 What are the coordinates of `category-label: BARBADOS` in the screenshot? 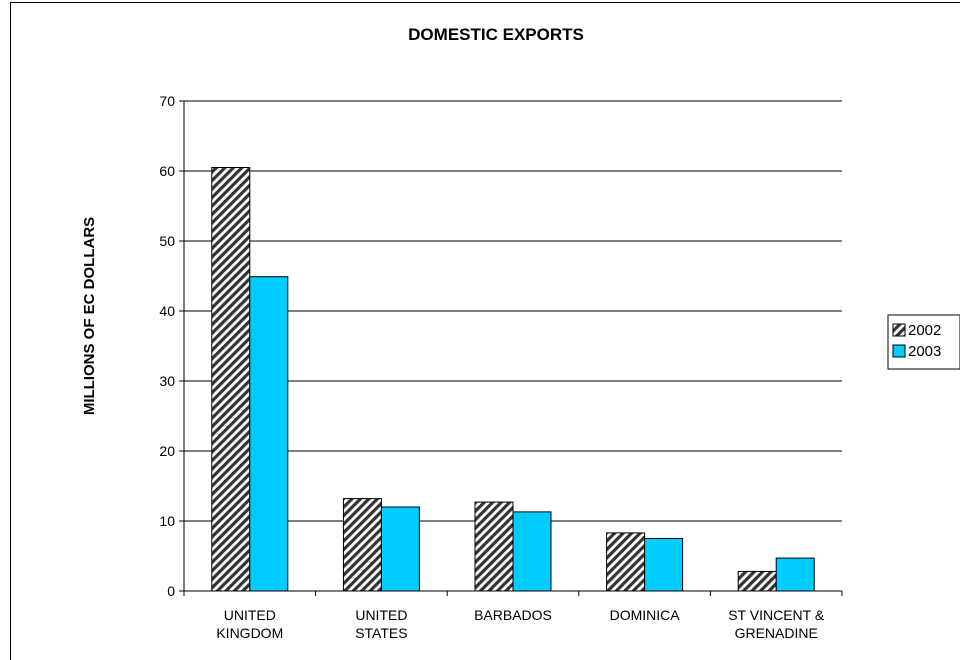 It's located at (513, 615).